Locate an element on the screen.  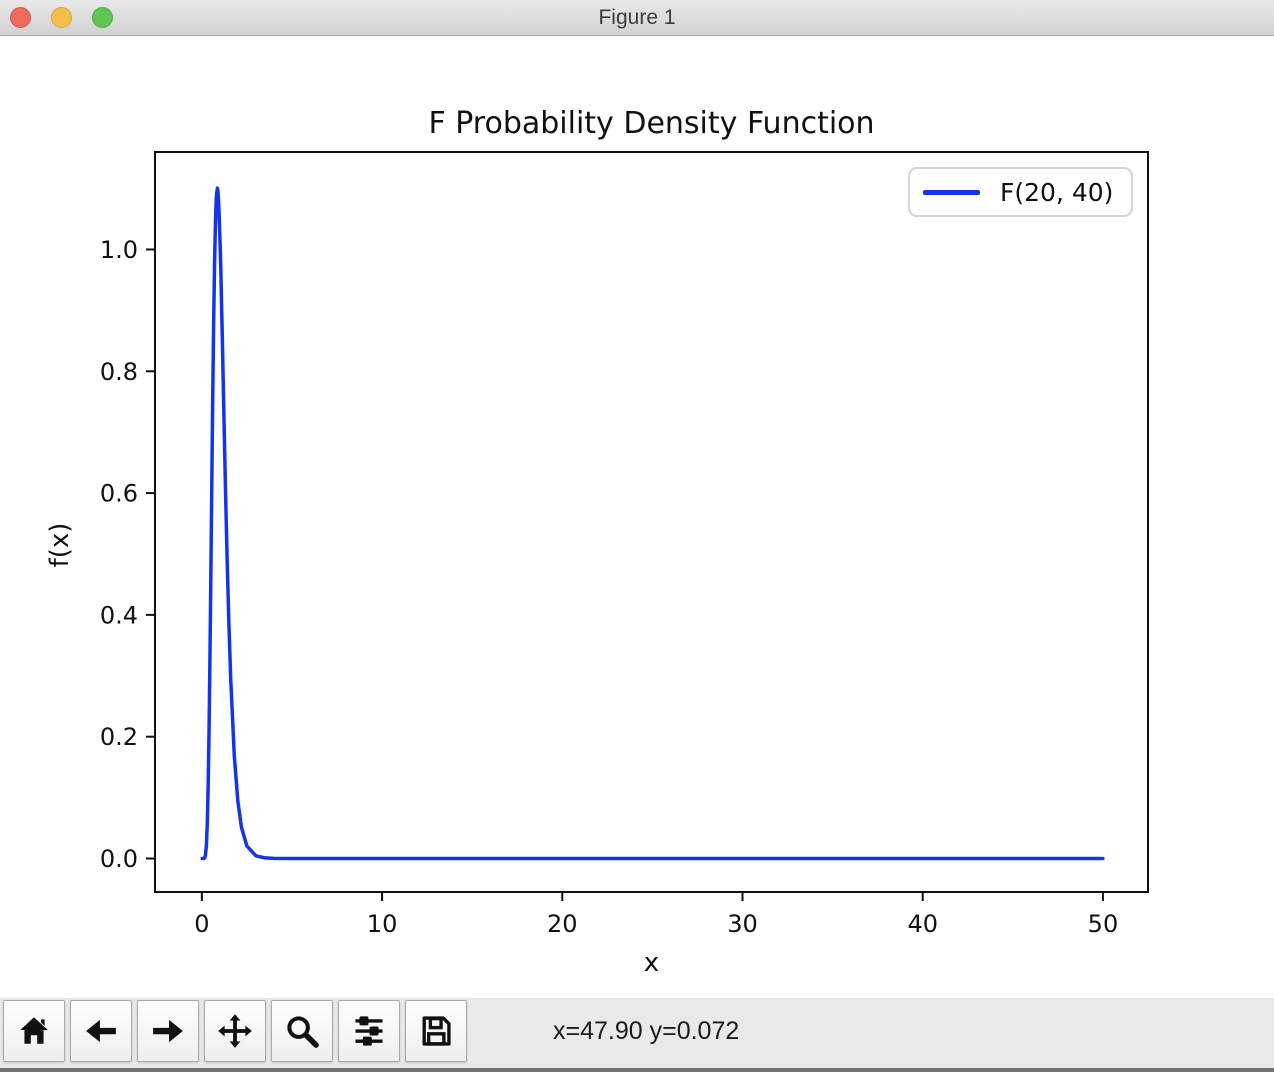
legend: F(20, 40) is located at coordinates (1020, 192).